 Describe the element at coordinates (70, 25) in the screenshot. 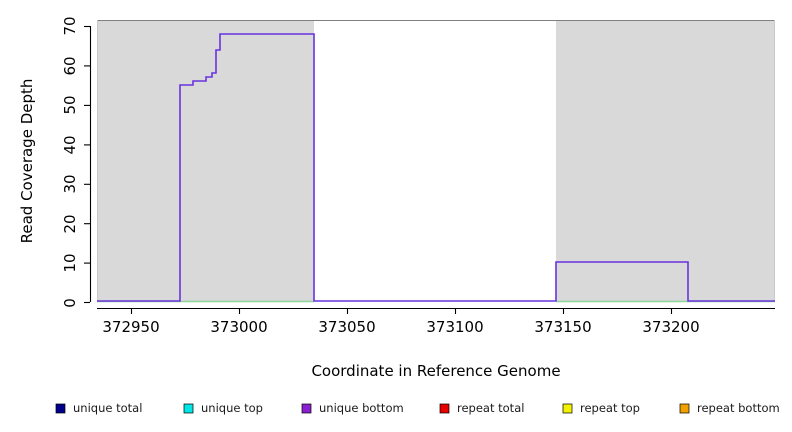

I see `y-tick-label: 70` at that location.